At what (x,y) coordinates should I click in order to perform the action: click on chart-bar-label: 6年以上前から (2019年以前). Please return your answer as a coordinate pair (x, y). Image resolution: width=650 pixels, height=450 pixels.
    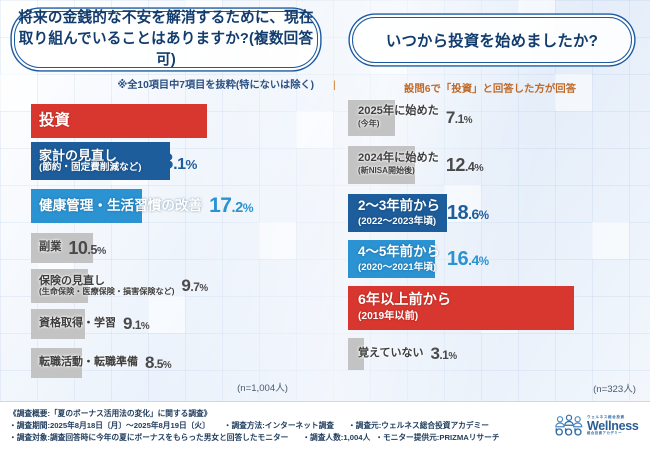
    Looking at the image, I should click on (404, 308).